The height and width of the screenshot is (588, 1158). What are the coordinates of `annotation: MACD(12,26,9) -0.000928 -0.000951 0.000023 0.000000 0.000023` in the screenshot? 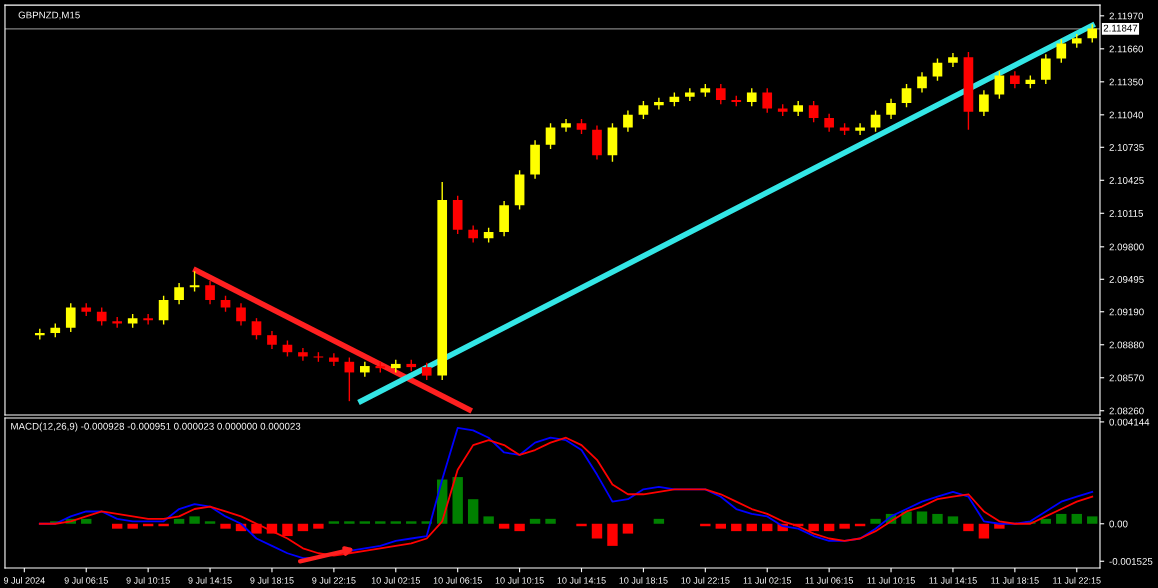 It's located at (156, 427).